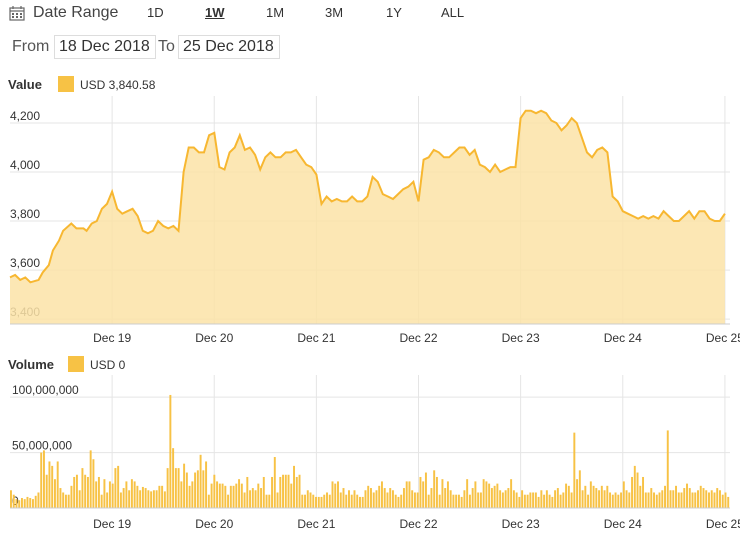 The height and width of the screenshot is (535, 740). I want to click on volume-legend-swatch, so click(76, 364).